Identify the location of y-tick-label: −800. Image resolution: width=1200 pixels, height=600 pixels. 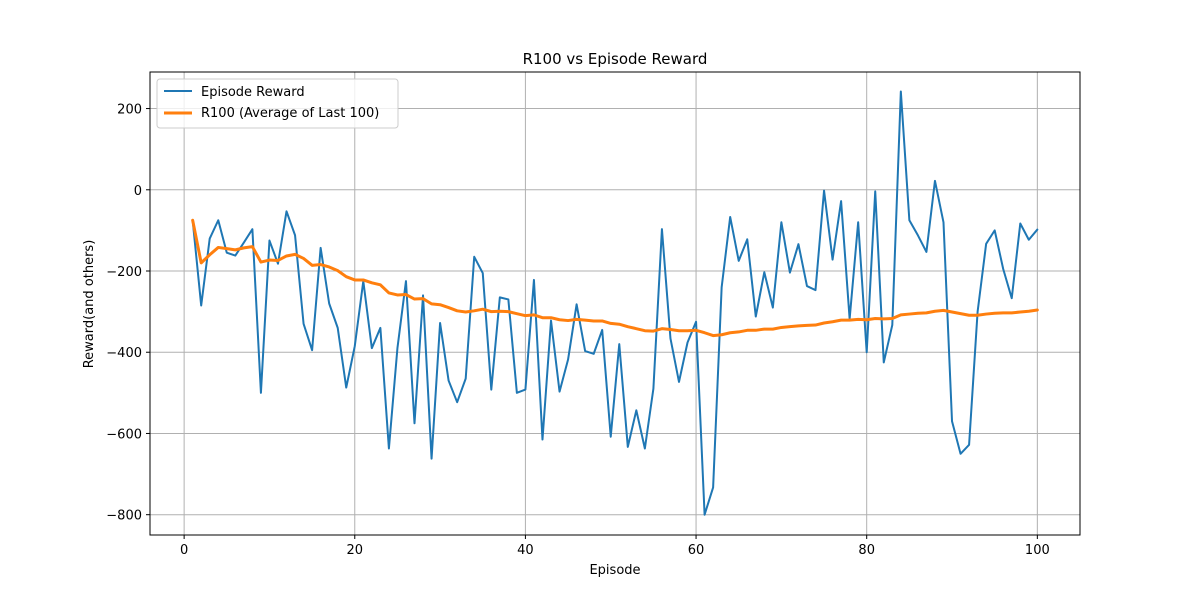
(124, 516).